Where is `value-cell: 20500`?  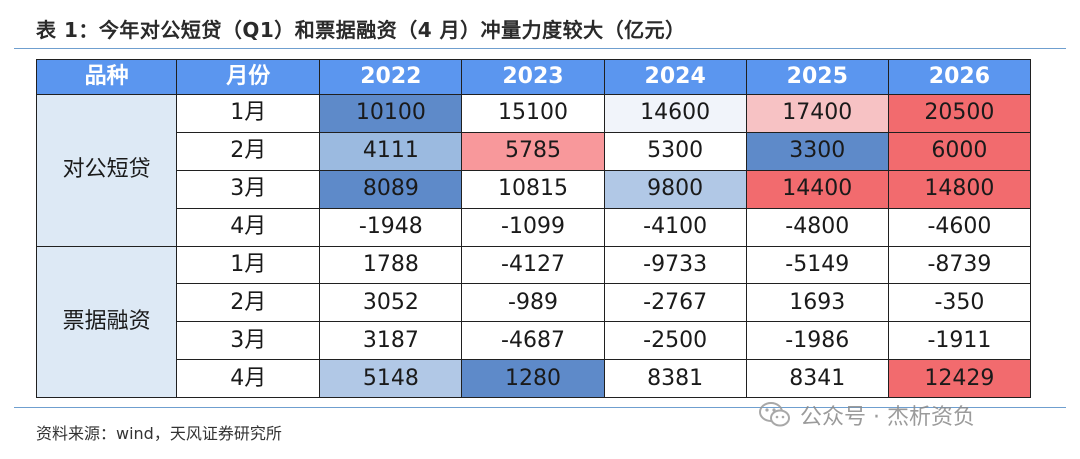 value-cell: 20500 is located at coordinates (959, 113).